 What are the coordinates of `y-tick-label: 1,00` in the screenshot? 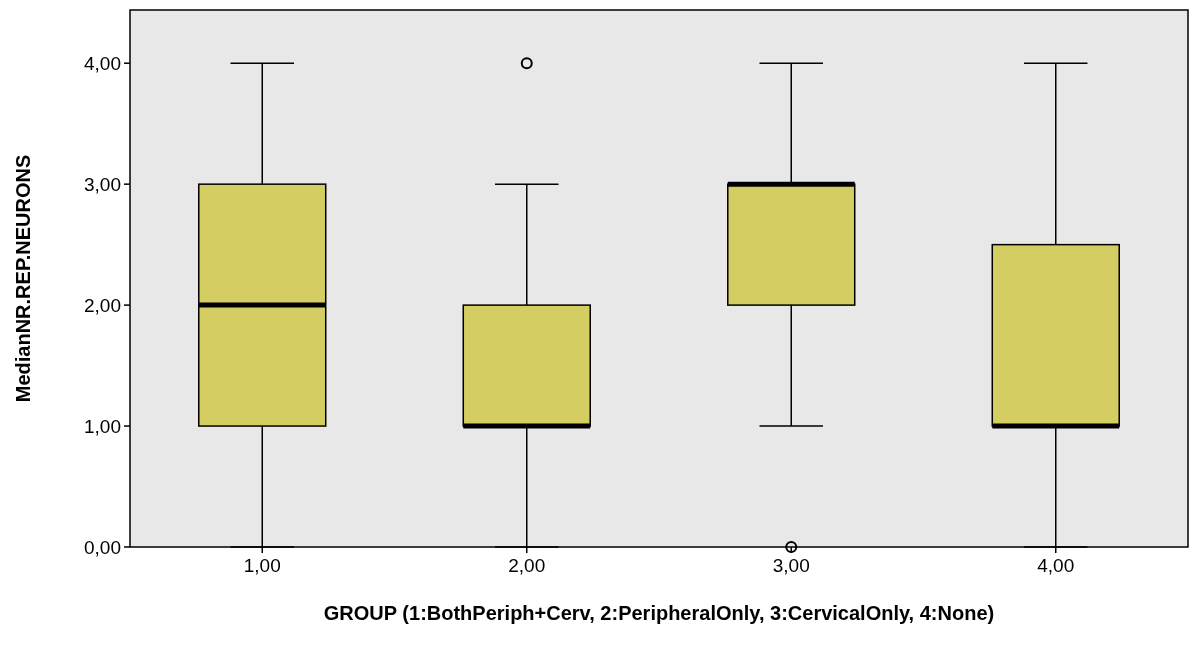 It's located at (102, 426).